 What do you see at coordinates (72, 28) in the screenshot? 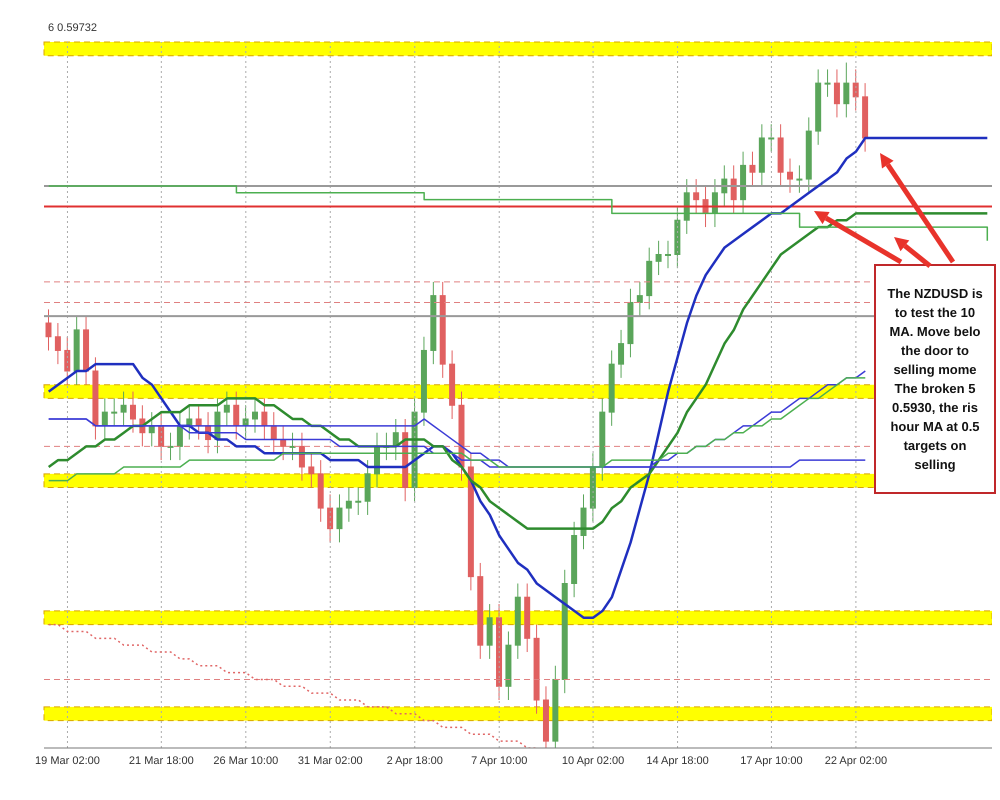
I see `text: 6 0.59732` at bounding box center [72, 28].